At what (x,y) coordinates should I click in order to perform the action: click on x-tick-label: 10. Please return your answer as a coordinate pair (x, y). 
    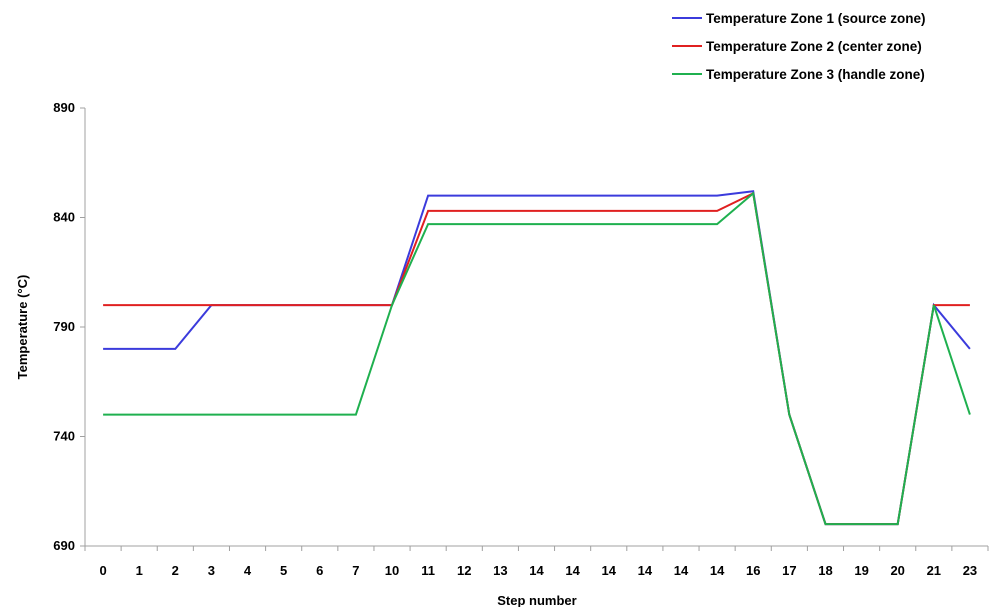
    Looking at the image, I should click on (392, 570).